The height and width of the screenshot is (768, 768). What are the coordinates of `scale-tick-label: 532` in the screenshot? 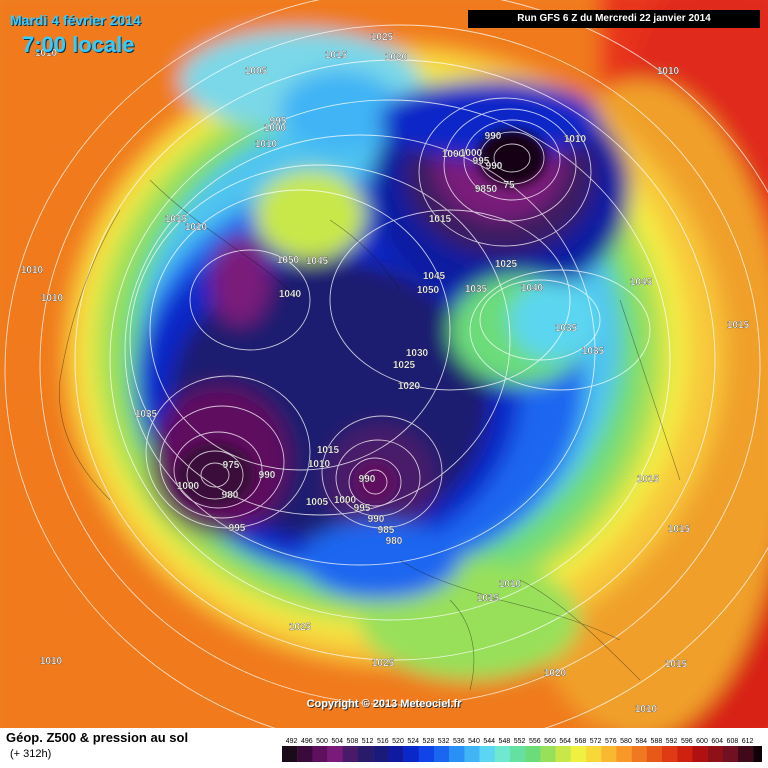 It's located at (444, 741).